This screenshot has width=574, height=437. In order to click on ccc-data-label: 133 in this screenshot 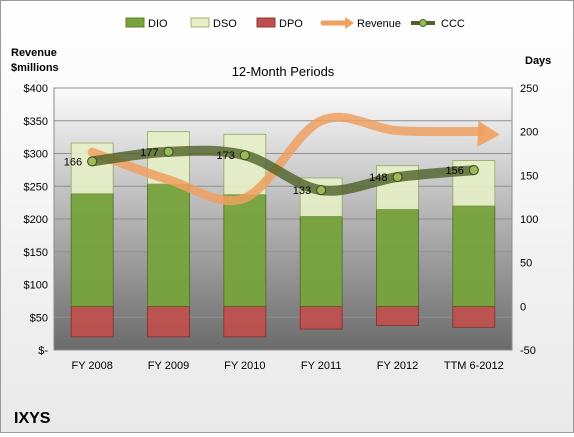, I will do `click(302, 191)`.